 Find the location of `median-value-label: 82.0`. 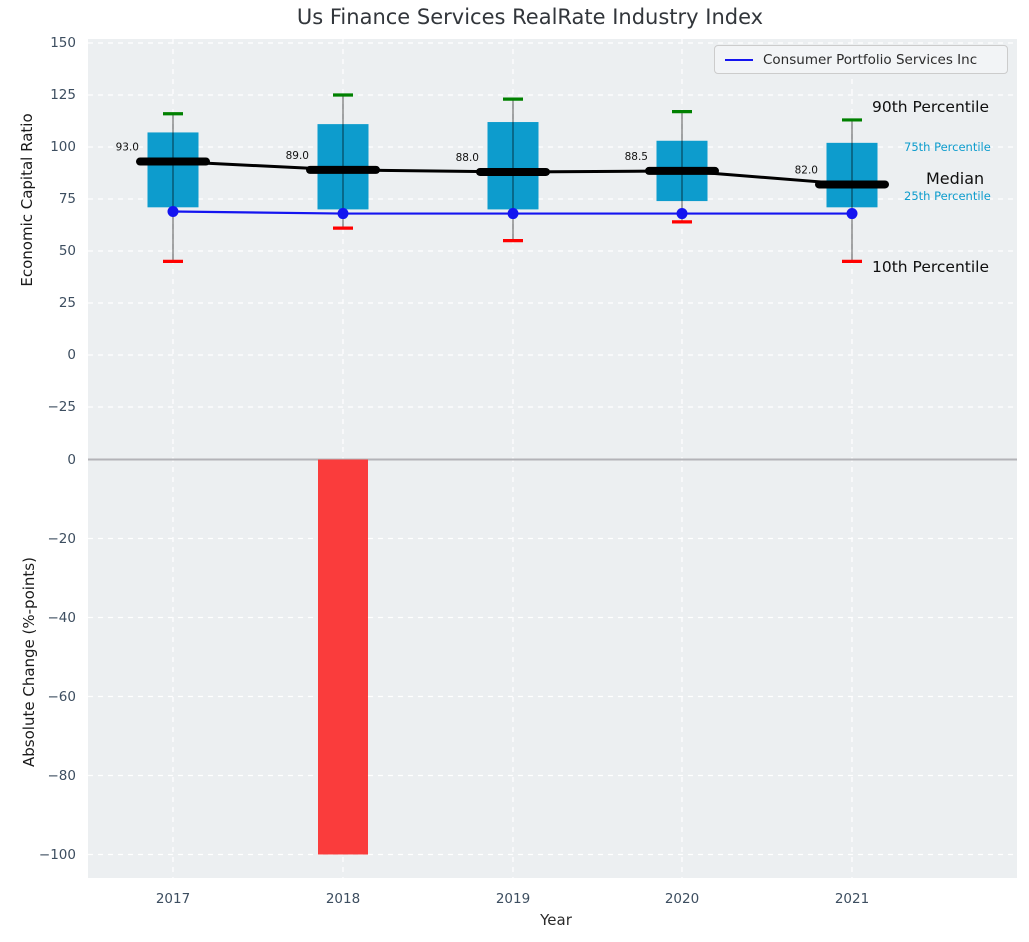

median-value-label: 82.0 is located at coordinates (806, 170).